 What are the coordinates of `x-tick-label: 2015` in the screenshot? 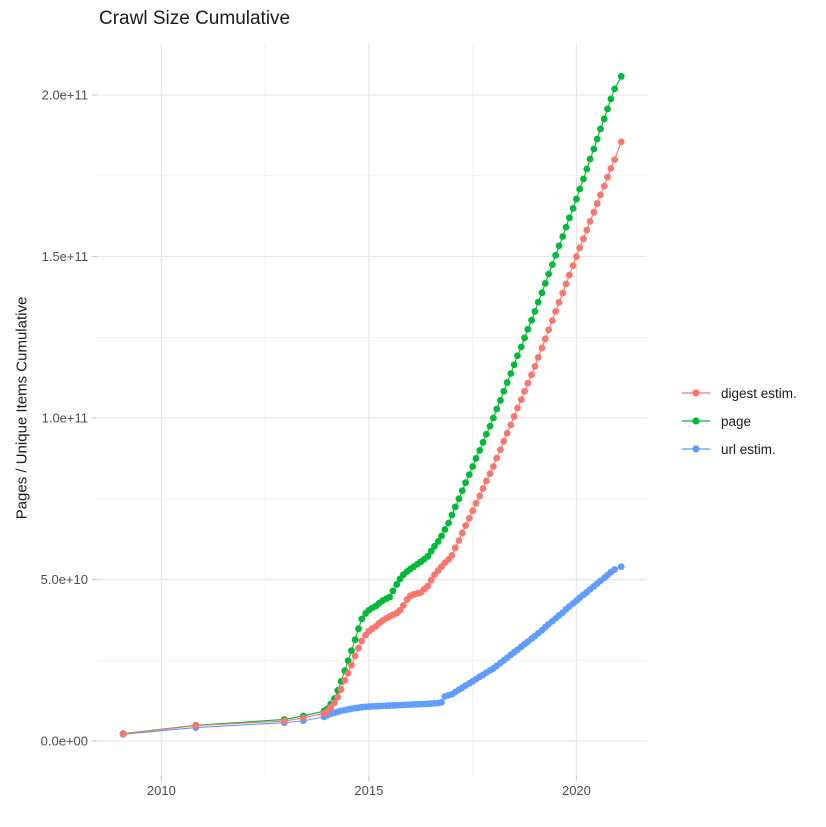 It's located at (368, 790).